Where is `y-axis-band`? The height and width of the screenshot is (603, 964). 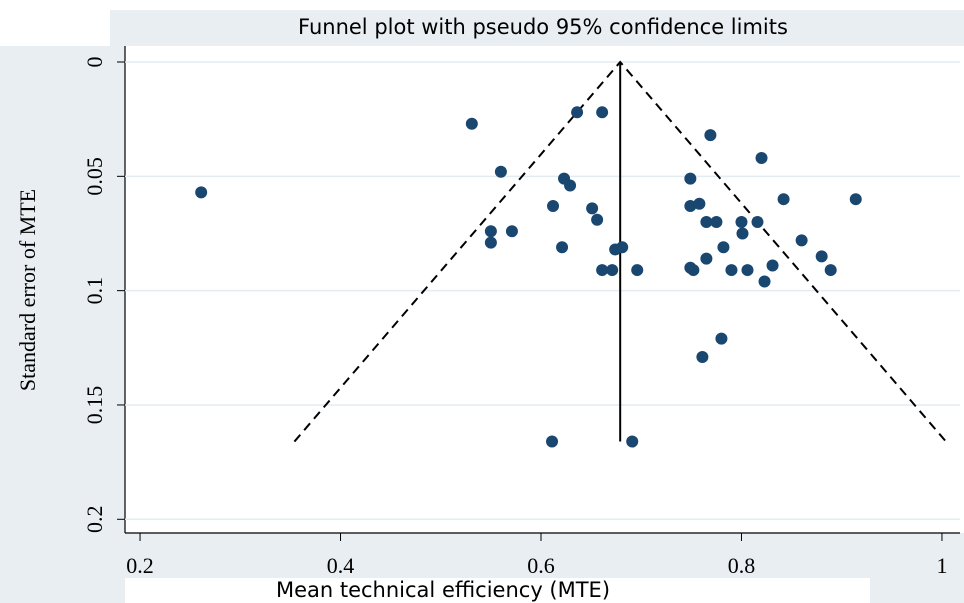
y-axis-band is located at coordinates (62, 301).